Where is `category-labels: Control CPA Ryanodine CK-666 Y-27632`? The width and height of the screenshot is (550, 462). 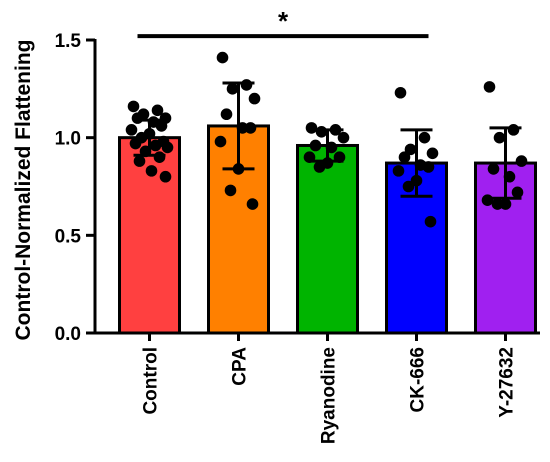
category-labels: Control CPA Ryanodine CK-666 Y-27632 is located at coordinates (329, 395).